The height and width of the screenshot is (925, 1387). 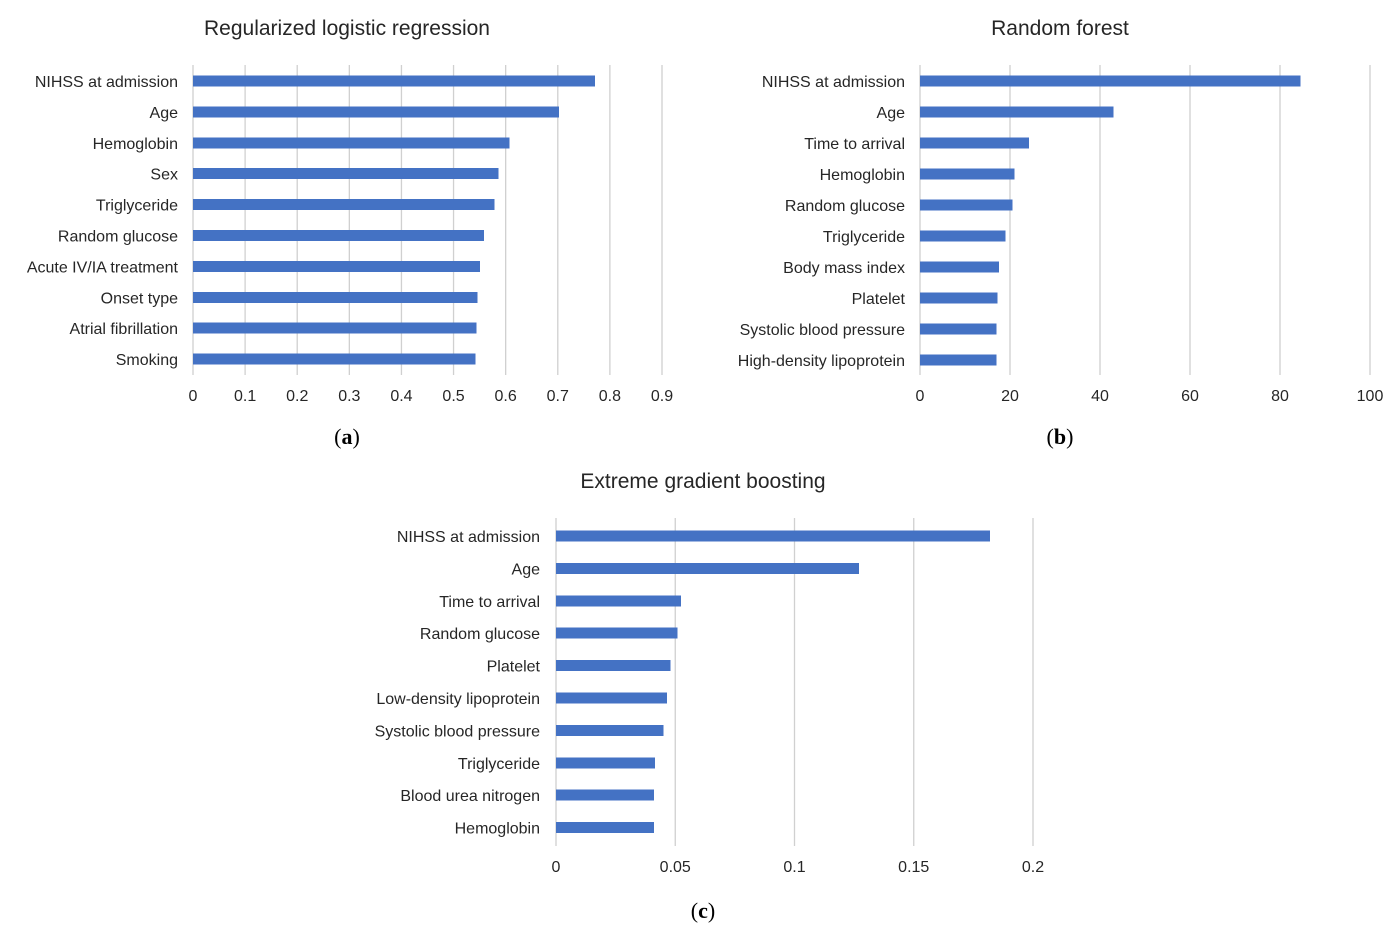 What do you see at coordinates (1370, 396) in the screenshot?
I see `x-tick-label: 100` at bounding box center [1370, 396].